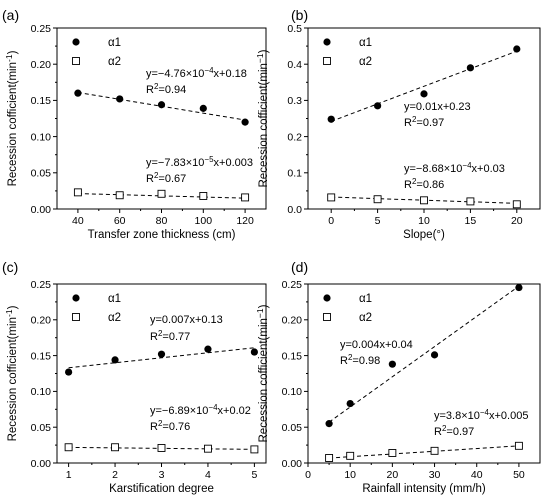  I want to click on r-squared-value: =0.86, so click(430, 185).